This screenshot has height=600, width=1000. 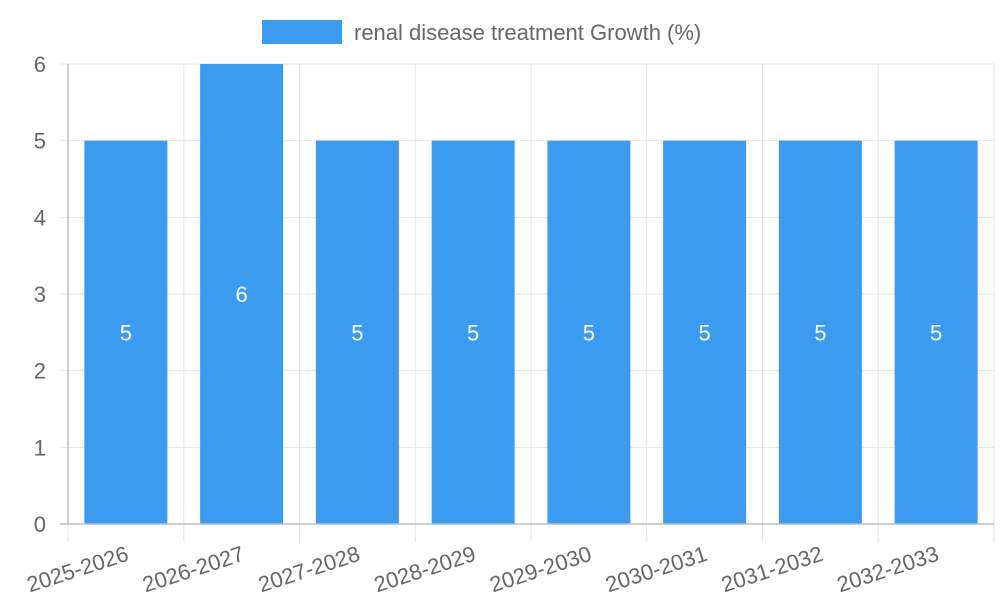 What do you see at coordinates (40, 447) in the screenshot?
I see `y-tick-label: 1` at bounding box center [40, 447].